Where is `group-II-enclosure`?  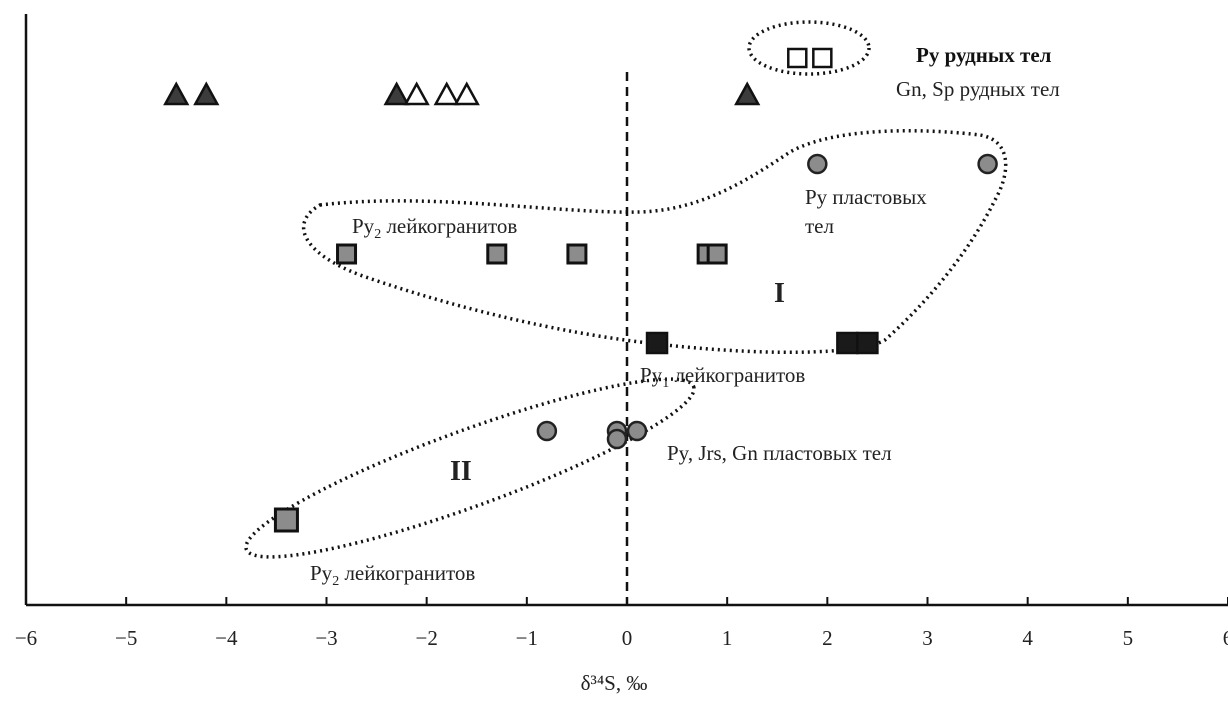
group-II-enclosure is located at coordinates (470, 468).